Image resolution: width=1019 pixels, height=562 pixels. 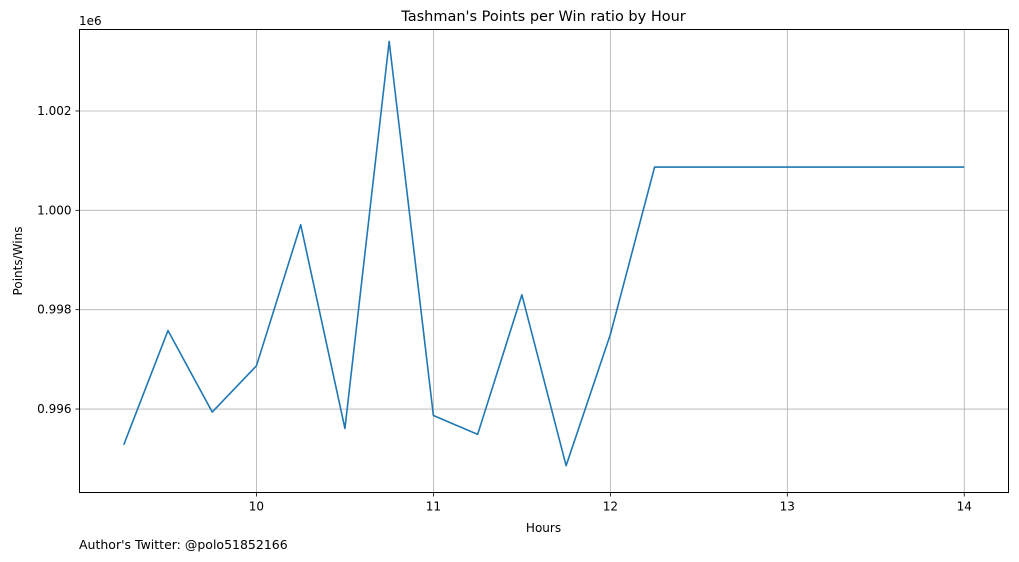 What do you see at coordinates (610, 507) in the screenshot?
I see `x-tick-label: 12` at bounding box center [610, 507].